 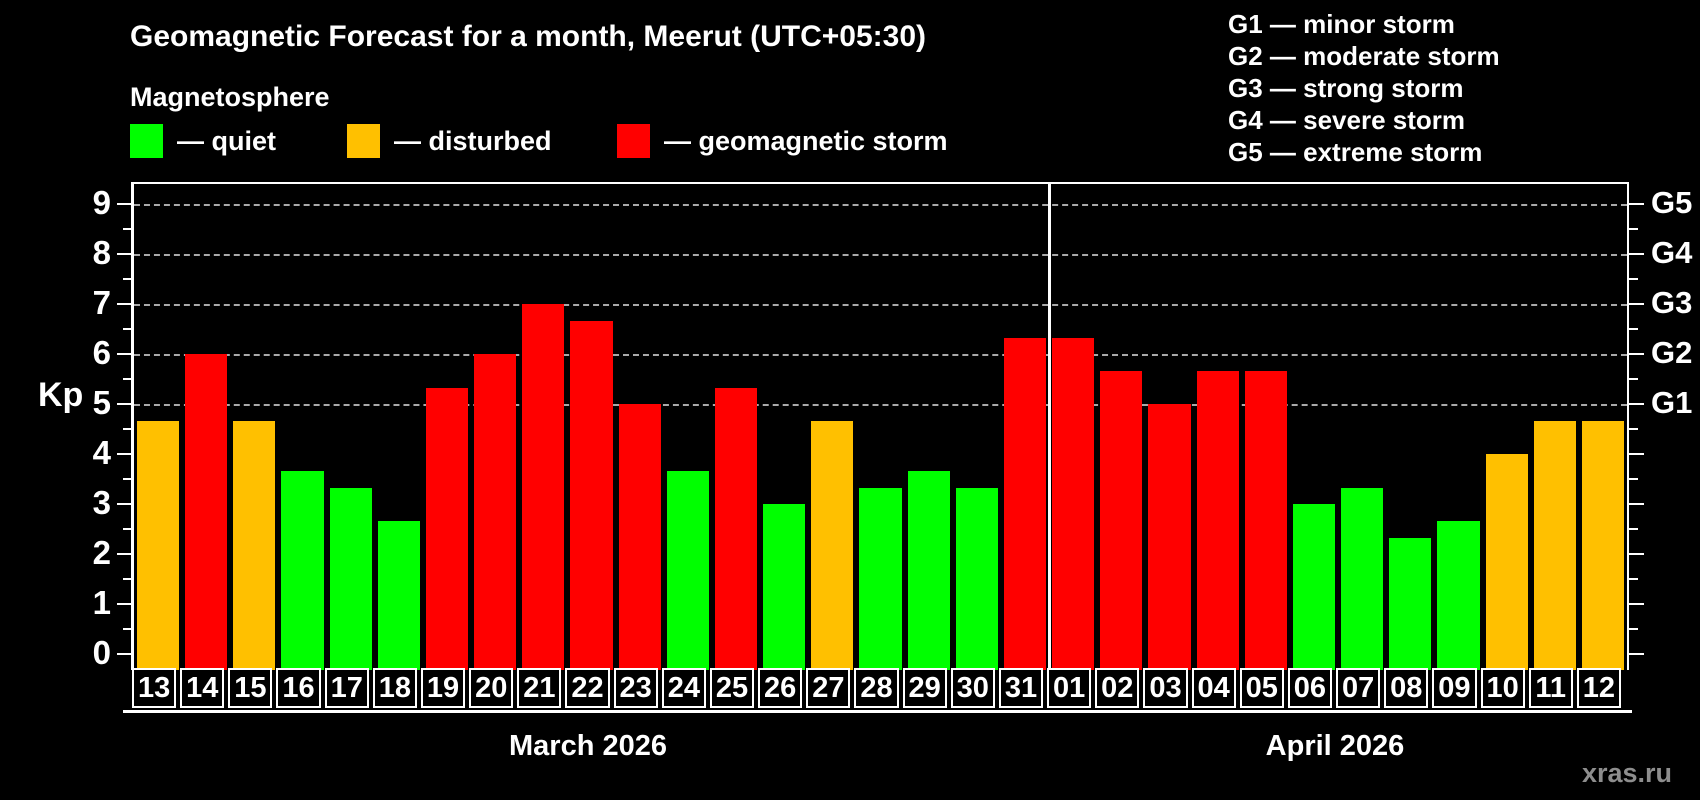 I want to click on right-axis-label-g2: G2, so click(x=1672, y=352).